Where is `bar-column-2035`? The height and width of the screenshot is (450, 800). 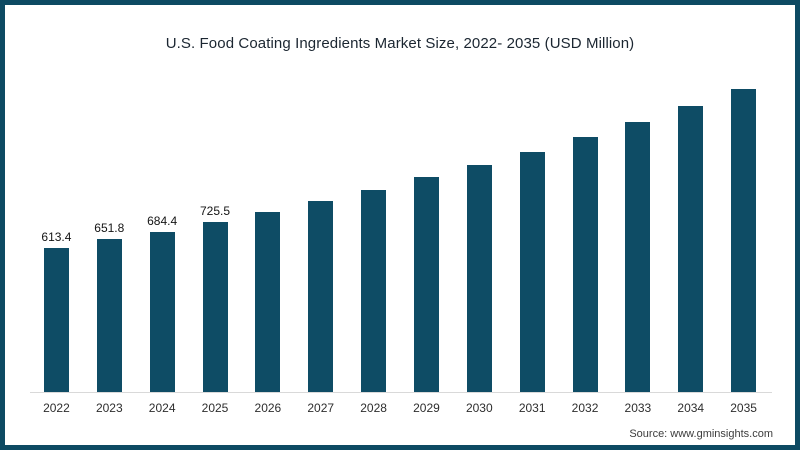
bar-column-2035 is located at coordinates (743, 227).